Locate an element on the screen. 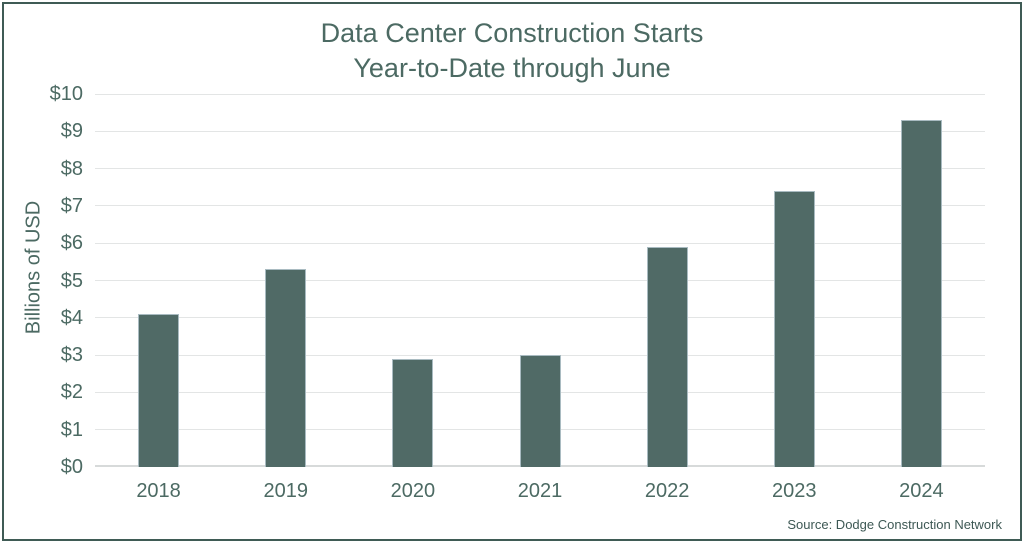 The image size is (1024, 543). x-tick-label-2024: 2024 is located at coordinates (921, 491).